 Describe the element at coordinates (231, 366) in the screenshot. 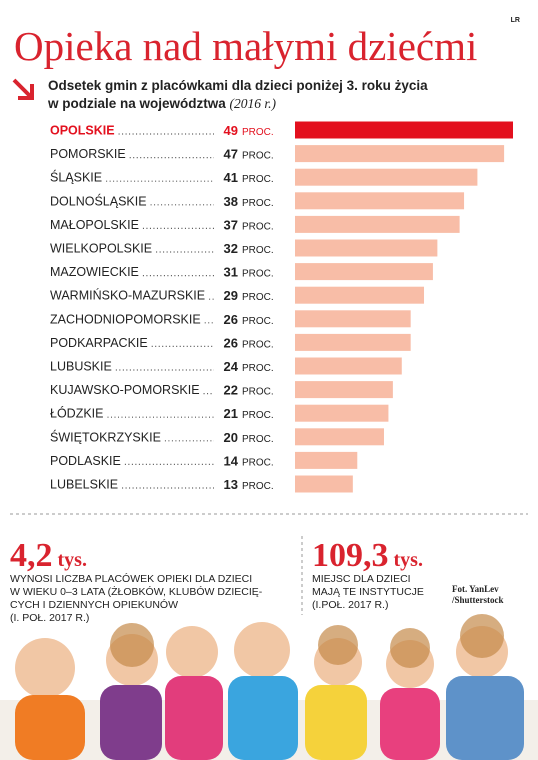

I see `value-label: 24` at that location.